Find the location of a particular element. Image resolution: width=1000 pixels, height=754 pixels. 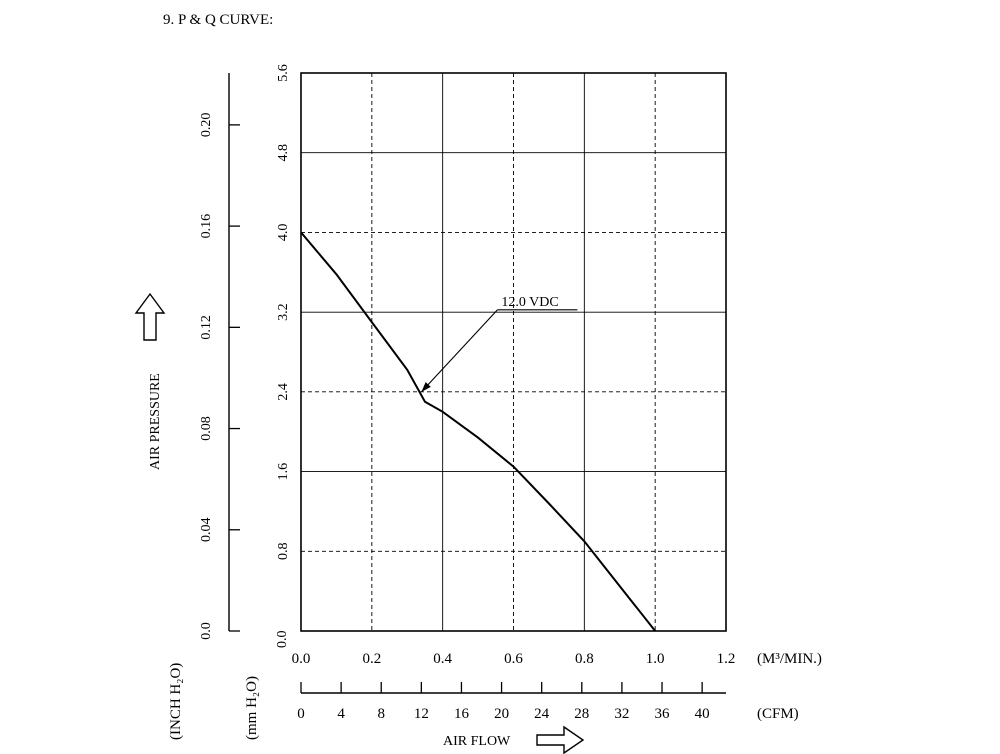

cfm-tick-label: 12 is located at coordinates (421, 714).